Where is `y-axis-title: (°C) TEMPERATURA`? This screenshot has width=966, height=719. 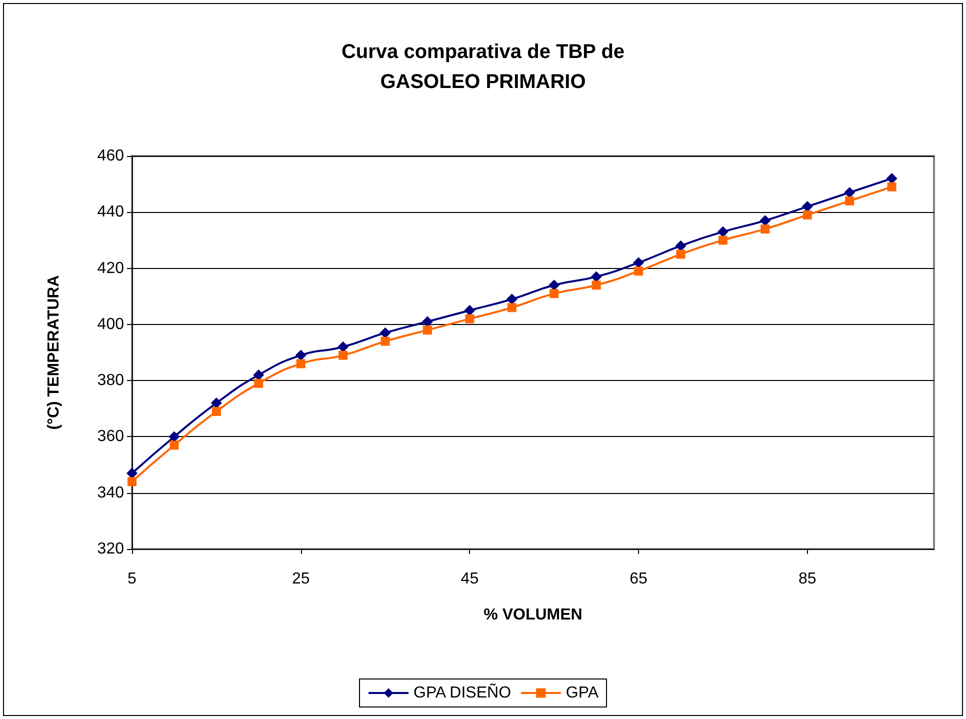
y-axis-title: (°C) TEMPERATURA is located at coordinates (54, 352).